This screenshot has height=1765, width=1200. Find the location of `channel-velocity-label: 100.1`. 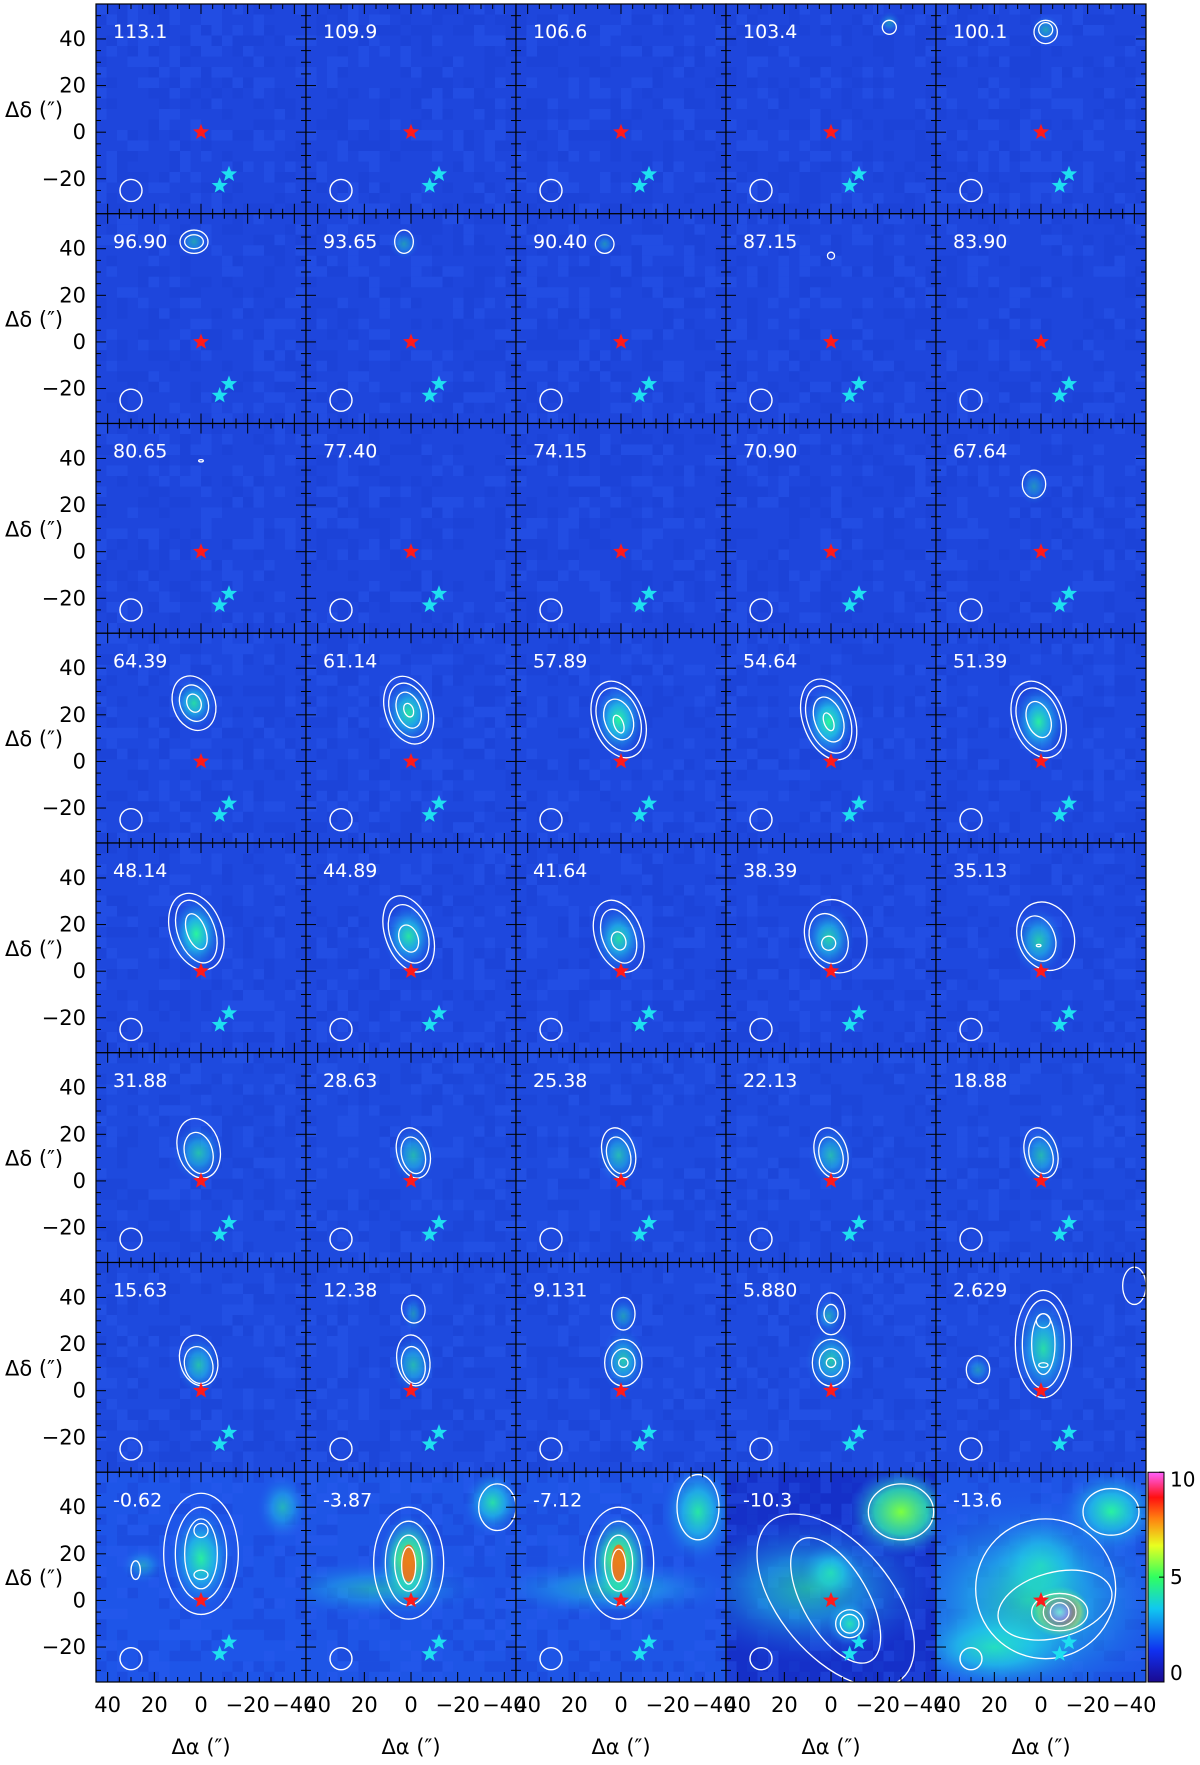

channel-velocity-label: 100.1 is located at coordinates (980, 32).